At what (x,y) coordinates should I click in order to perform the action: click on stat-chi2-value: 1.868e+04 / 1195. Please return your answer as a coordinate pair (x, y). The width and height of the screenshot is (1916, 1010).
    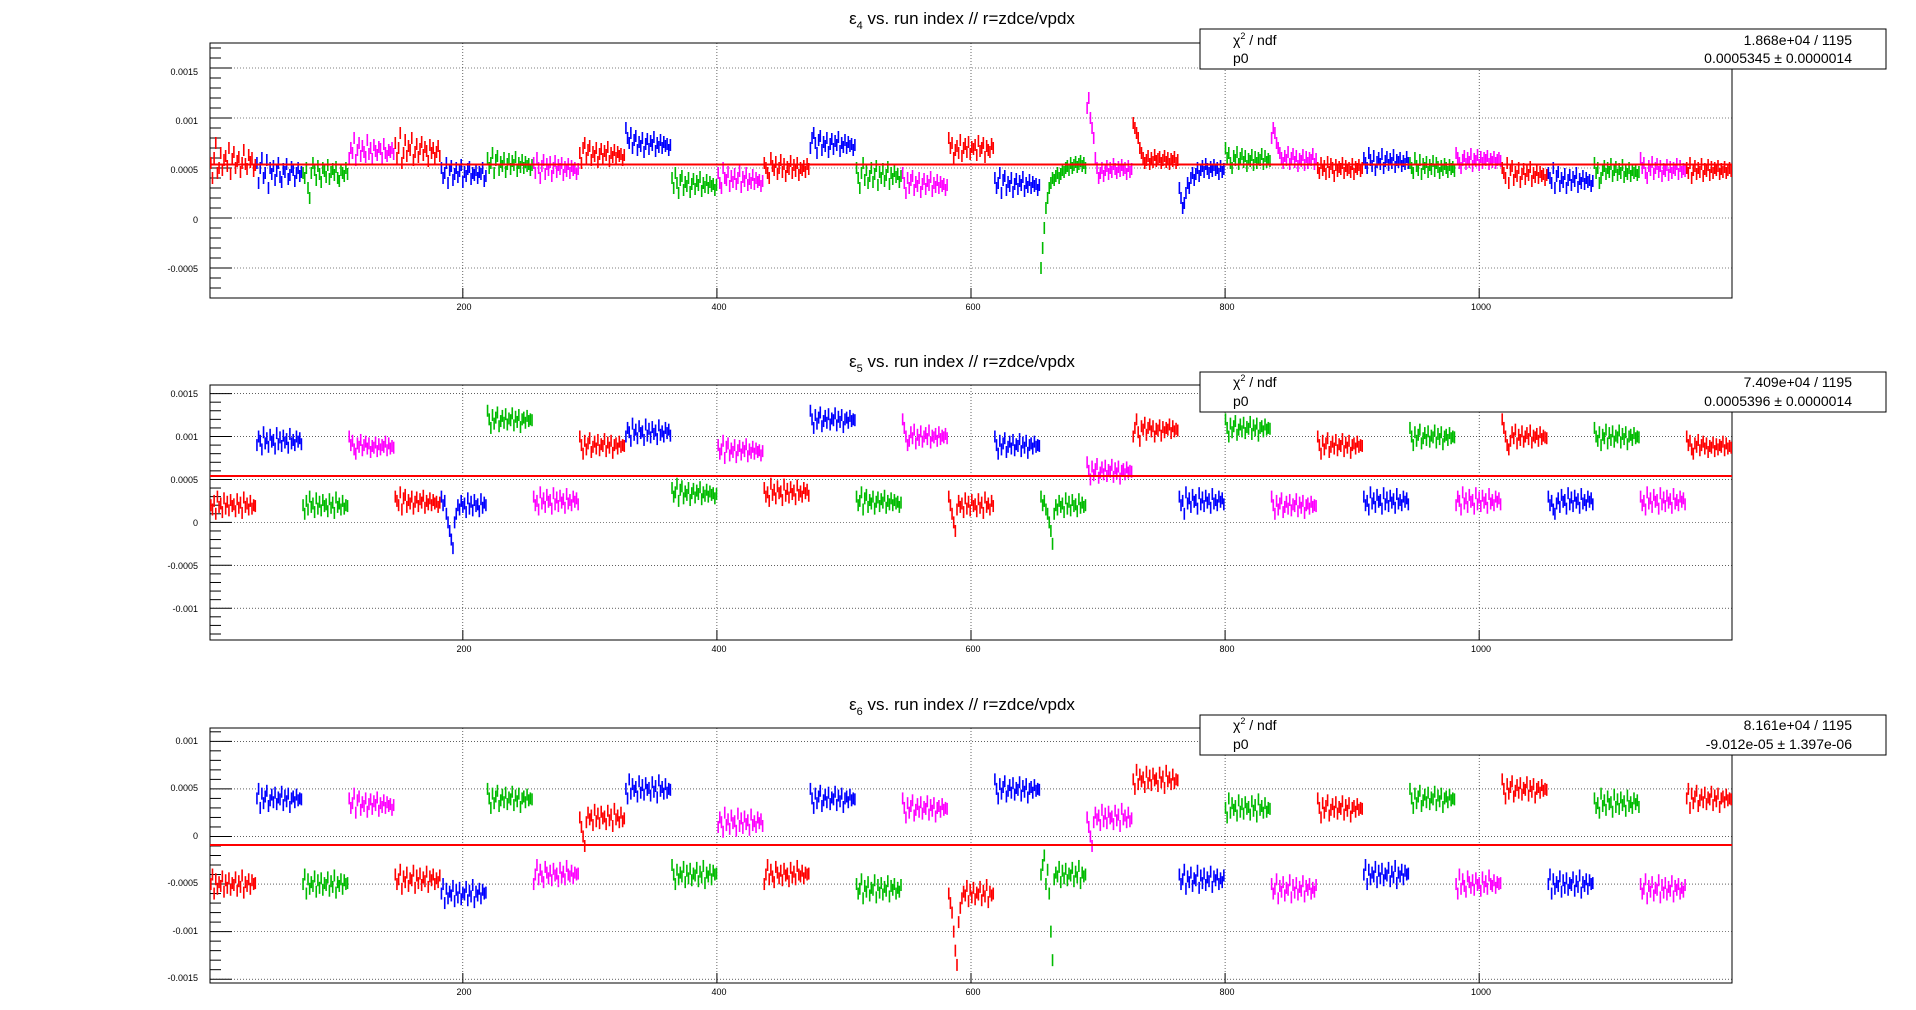
    Looking at the image, I should click on (1798, 40).